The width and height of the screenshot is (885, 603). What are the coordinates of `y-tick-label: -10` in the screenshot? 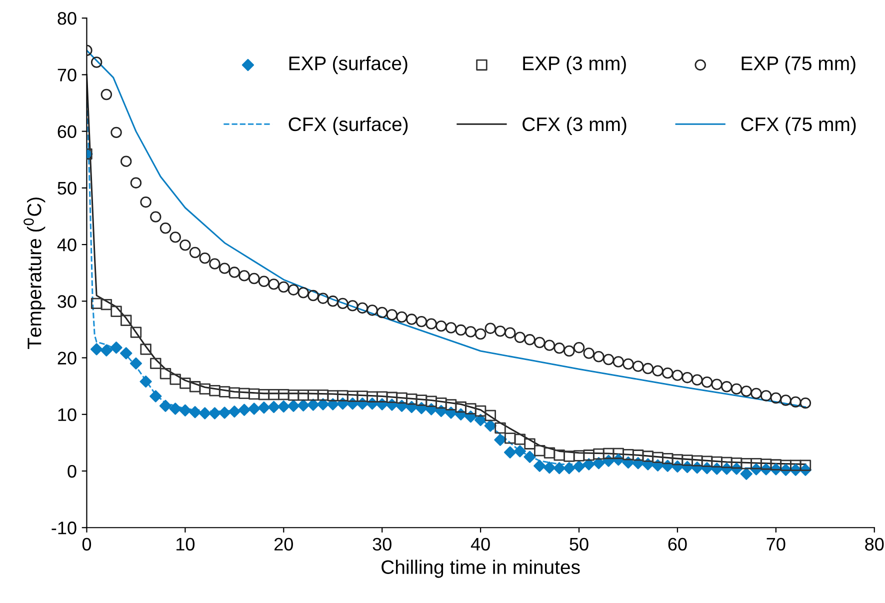 It's located at (64, 528).